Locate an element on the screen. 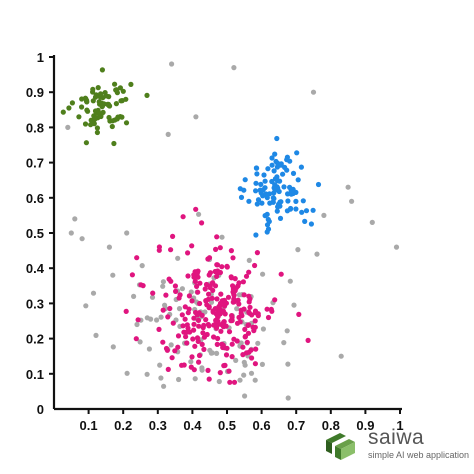  logo-name: saiwa is located at coordinates (396, 437).